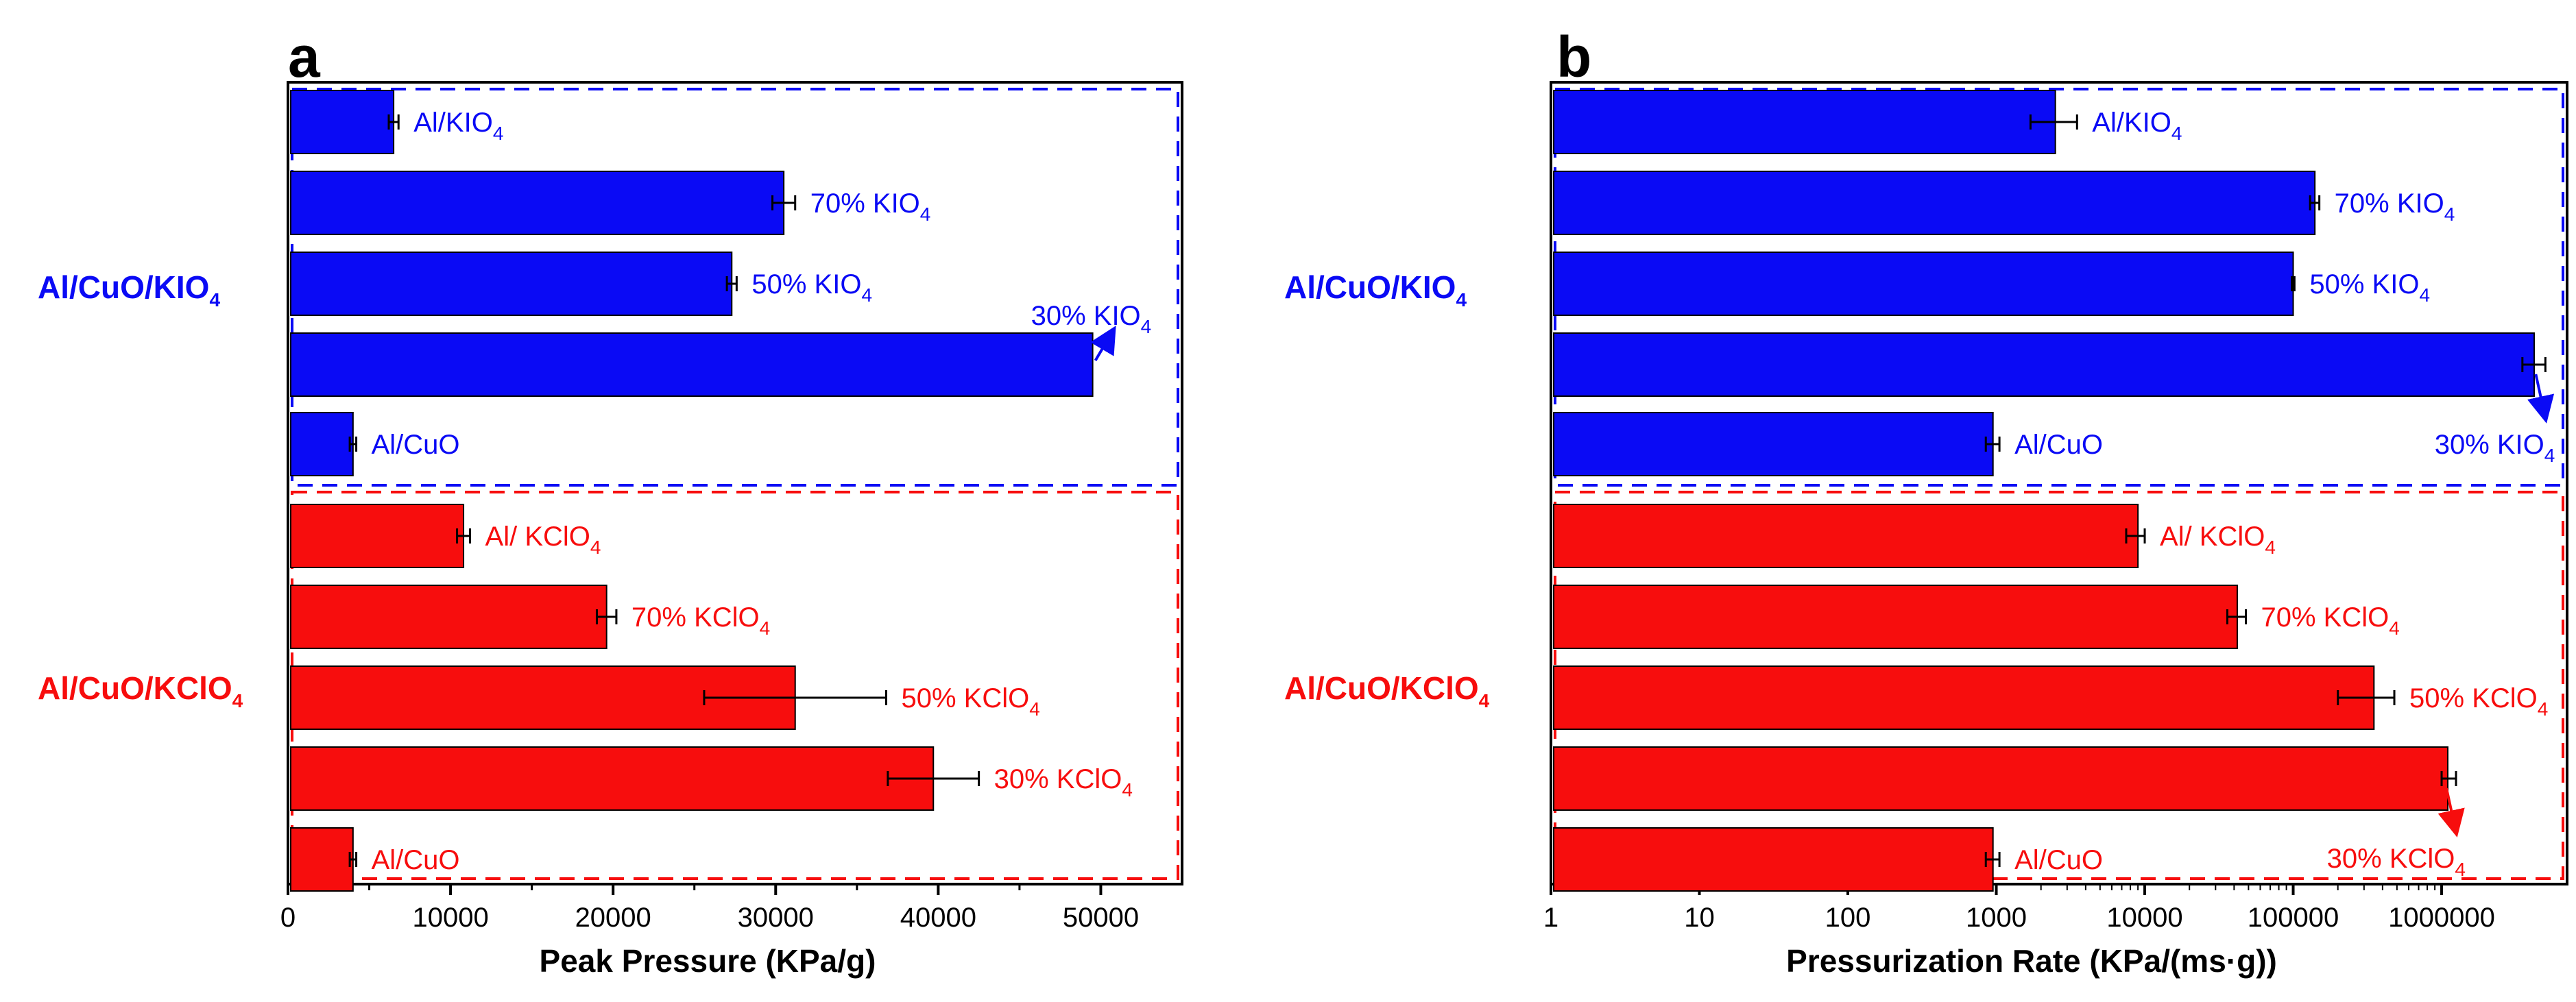 The height and width of the screenshot is (1002, 2576). Describe the element at coordinates (2294, 918) in the screenshot. I see `x-tick-label: 100000` at that location.